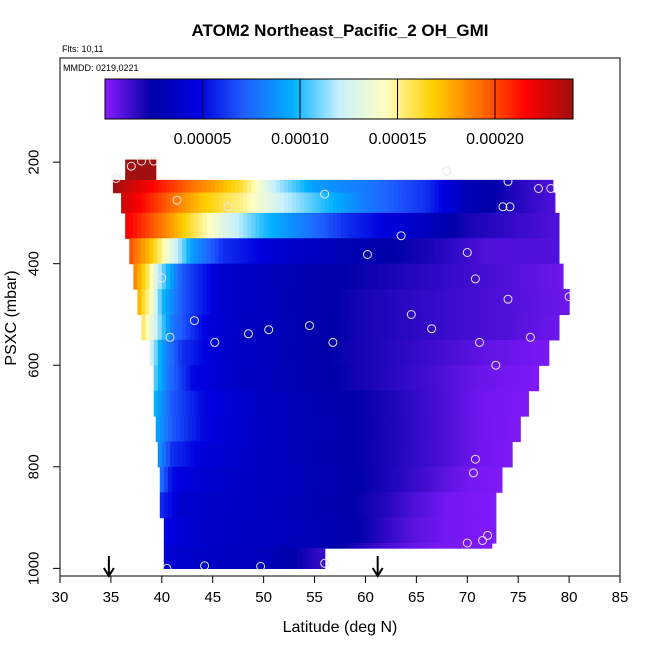  Describe the element at coordinates (569, 597) in the screenshot. I see `x-tick-label: 80` at that location.